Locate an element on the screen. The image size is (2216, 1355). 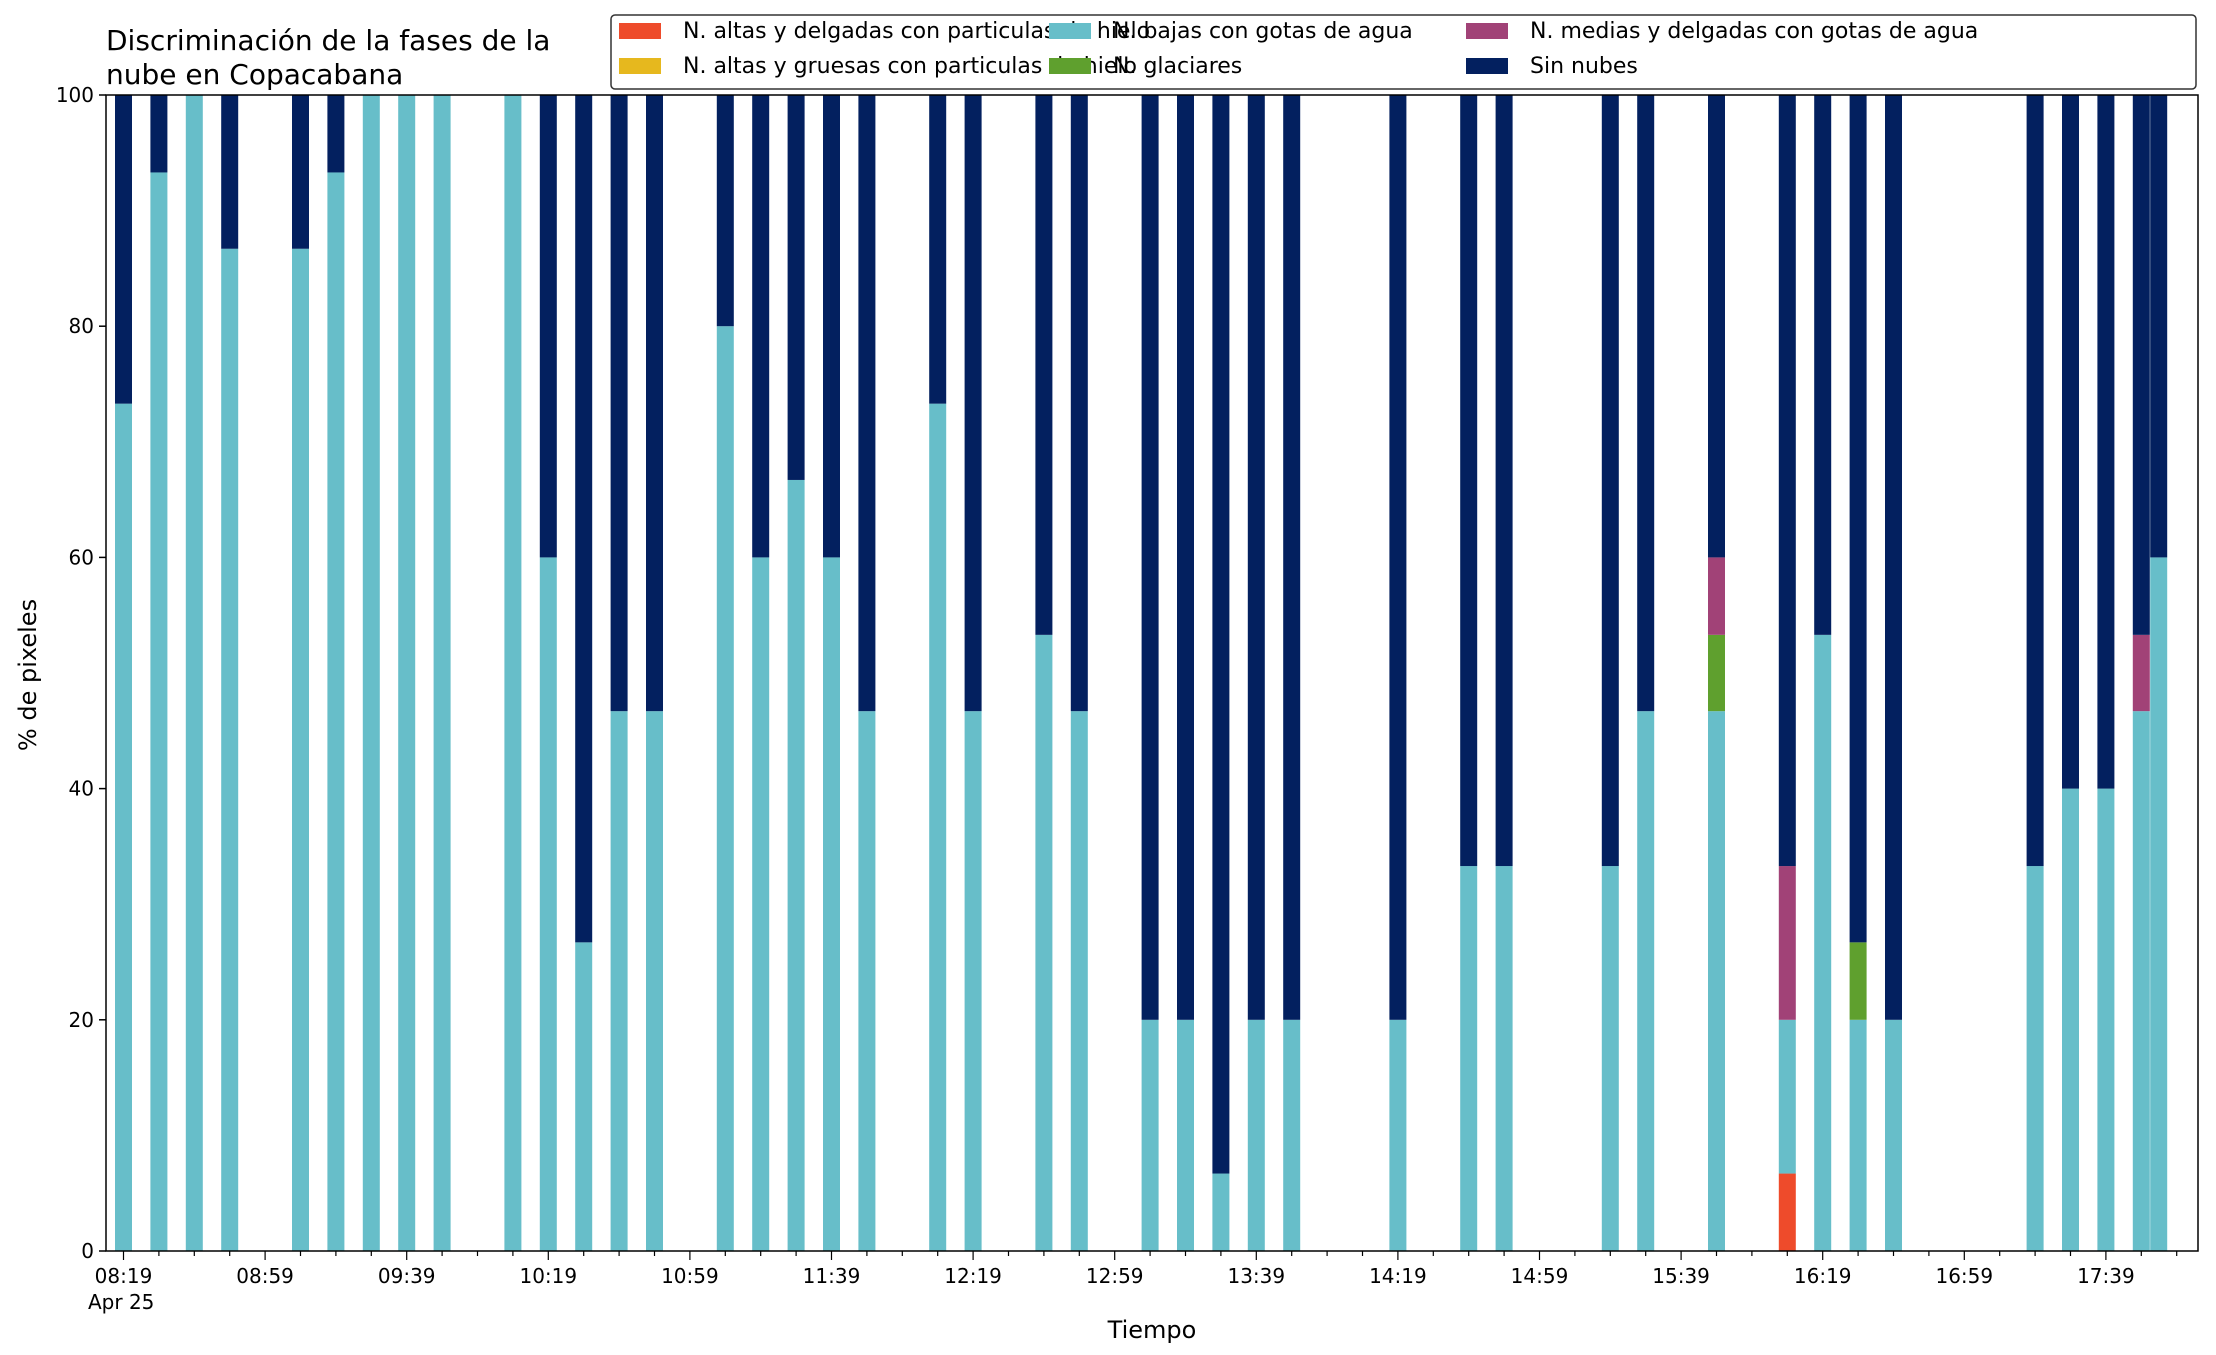
x-axis-label: Tiempo is located at coordinates (1152, 1330).